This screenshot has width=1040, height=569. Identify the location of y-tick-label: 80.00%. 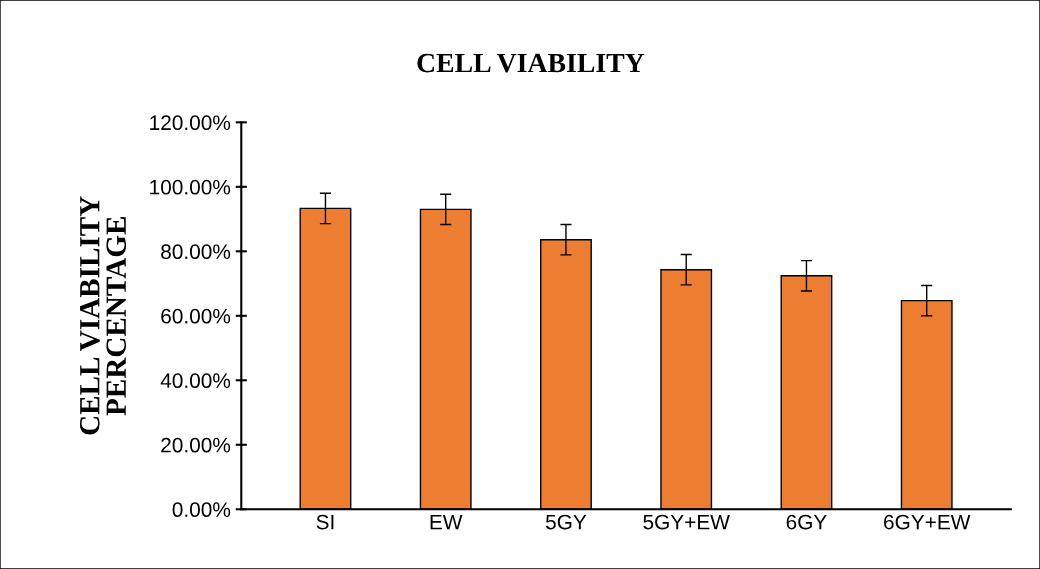
(196, 252).